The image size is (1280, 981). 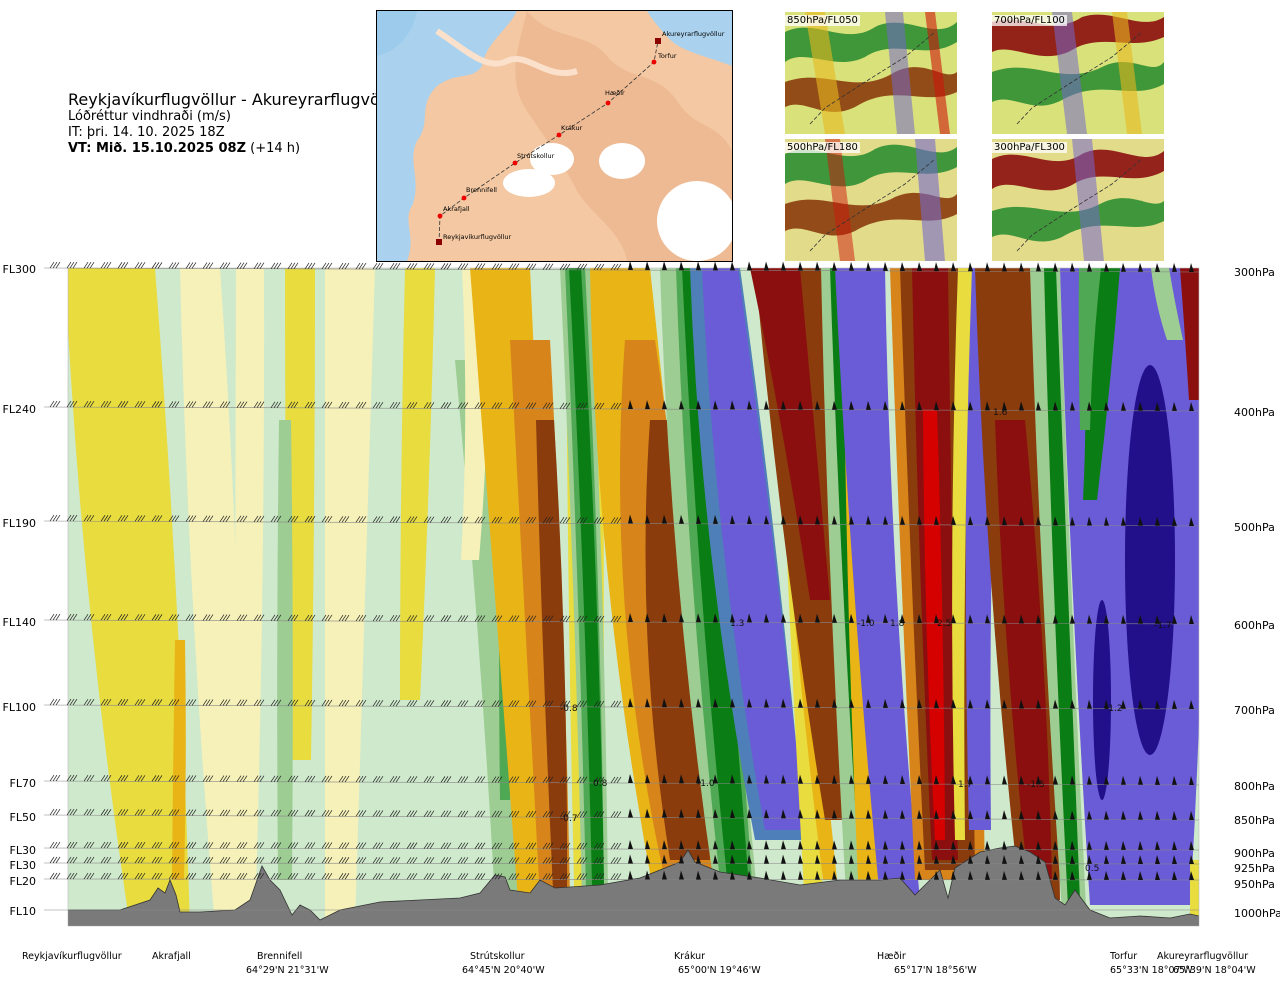 I want to click on thumbnail-300hpa: 300hPa/FL300, so click(x=1078, y=200).